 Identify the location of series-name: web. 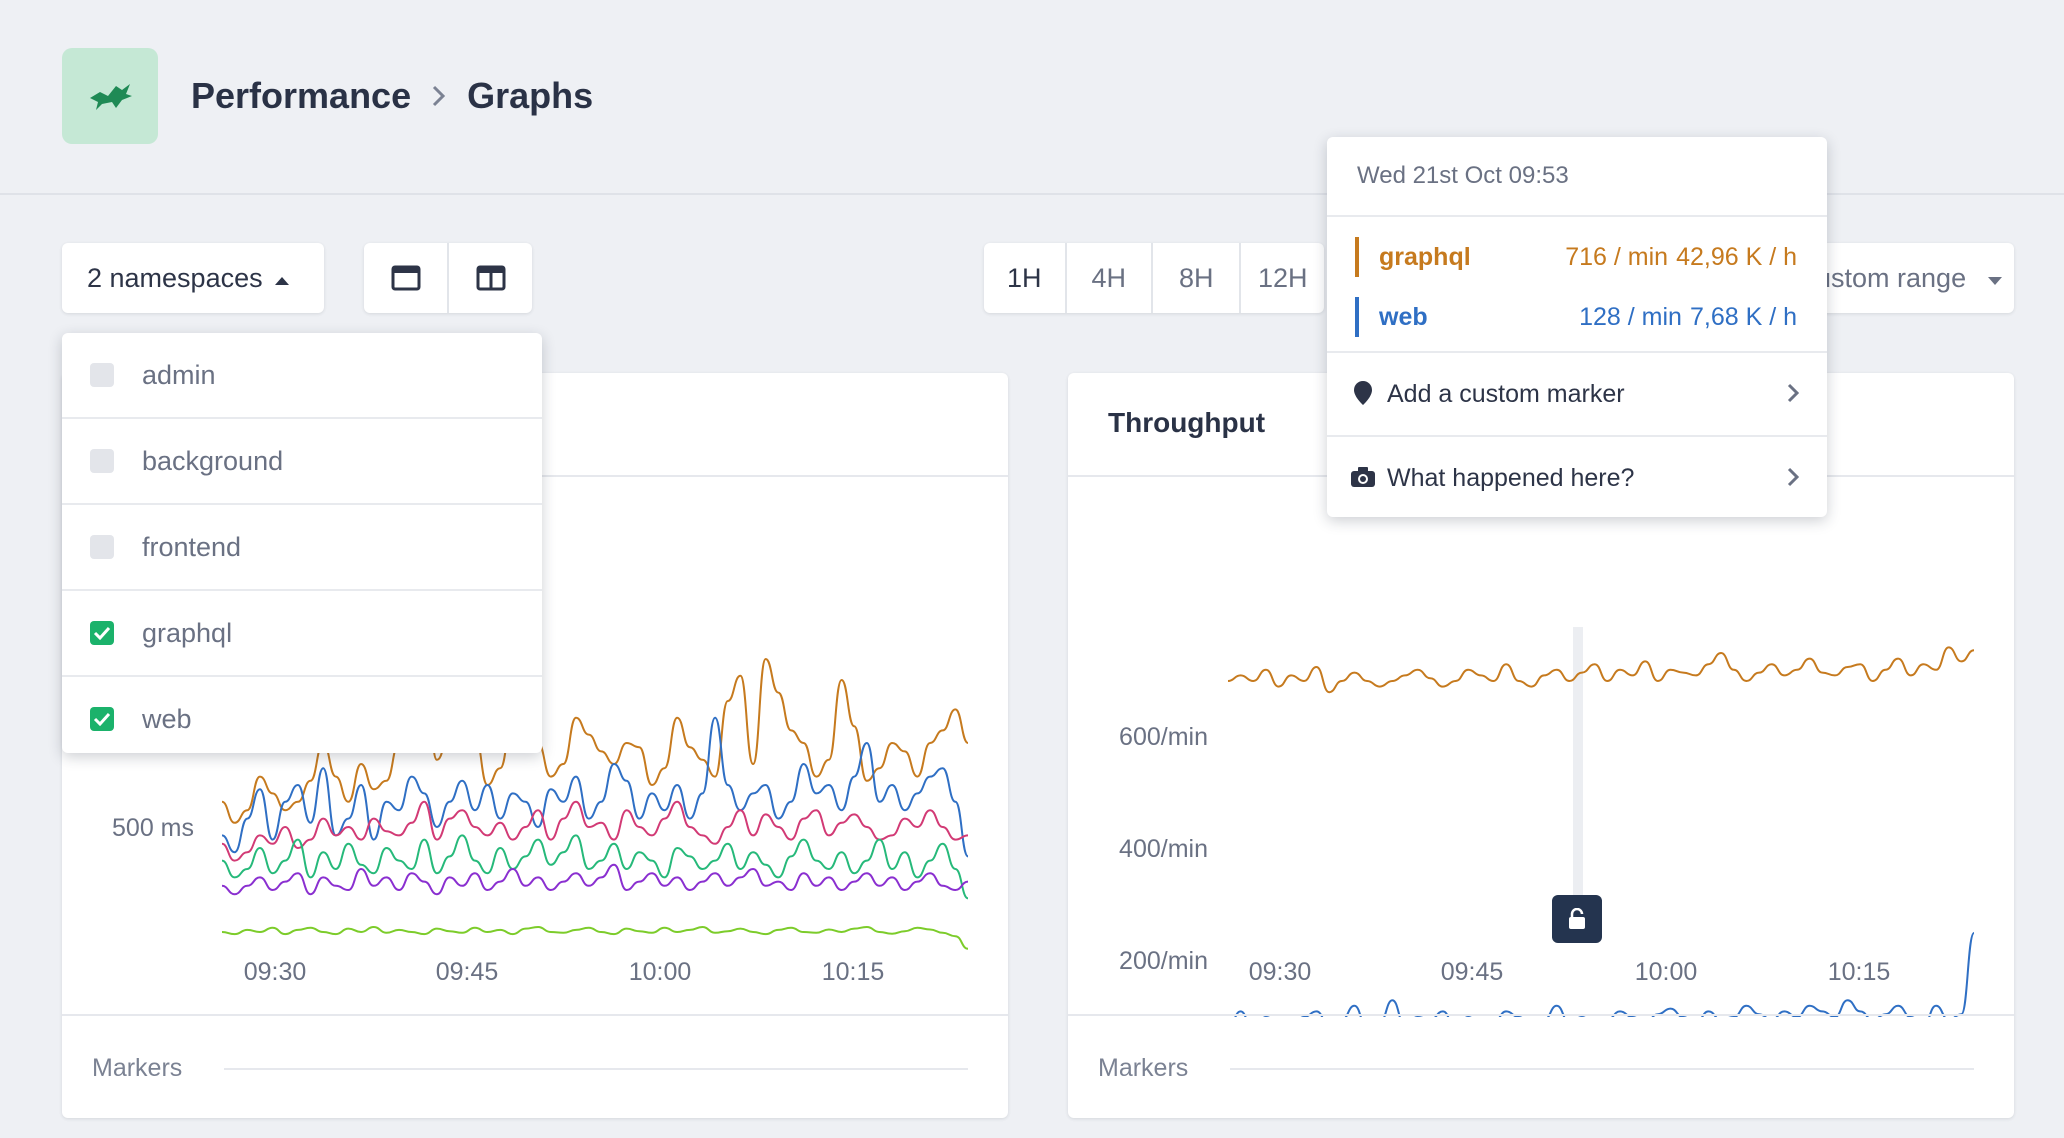
(1403, 316).